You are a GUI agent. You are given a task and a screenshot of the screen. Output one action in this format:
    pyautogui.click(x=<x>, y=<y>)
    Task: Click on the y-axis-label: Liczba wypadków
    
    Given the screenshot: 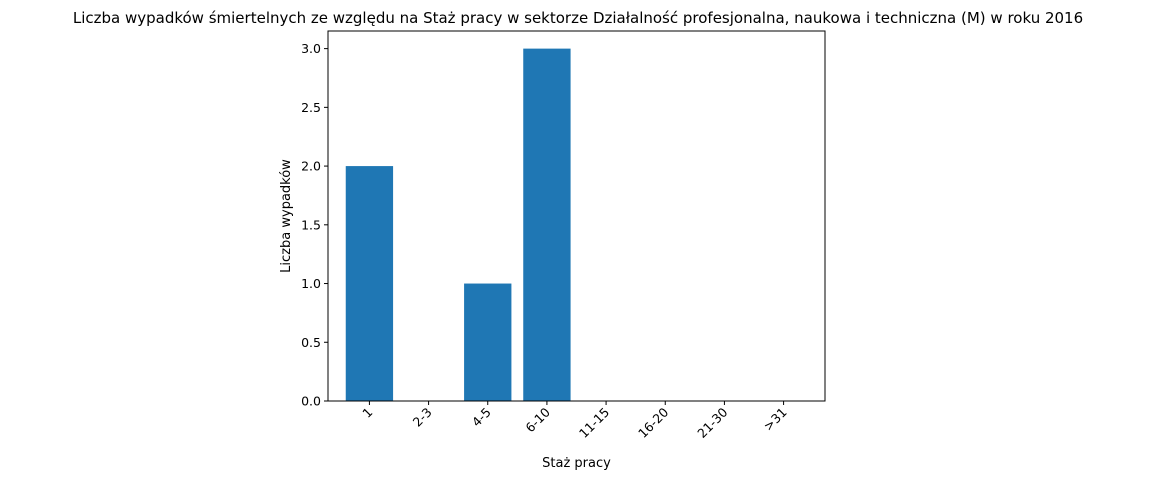 What is the action you would take?
    pyautogui.click(x=286, y=216)
    